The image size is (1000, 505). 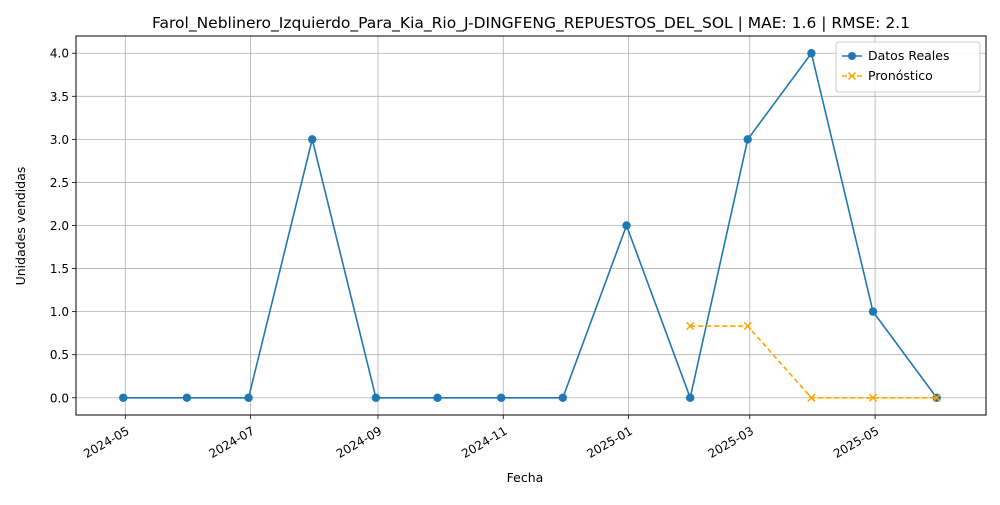 I want to click on legend-marker-pronostico, so click(x=852, y=76).